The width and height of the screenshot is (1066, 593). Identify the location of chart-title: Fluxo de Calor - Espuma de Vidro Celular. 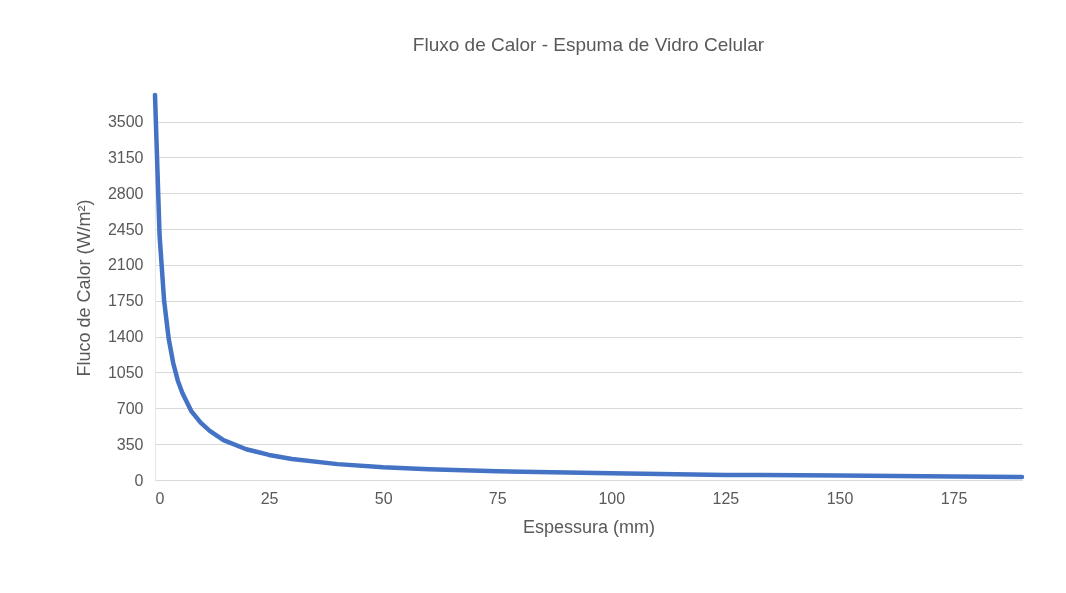
(588, 44).